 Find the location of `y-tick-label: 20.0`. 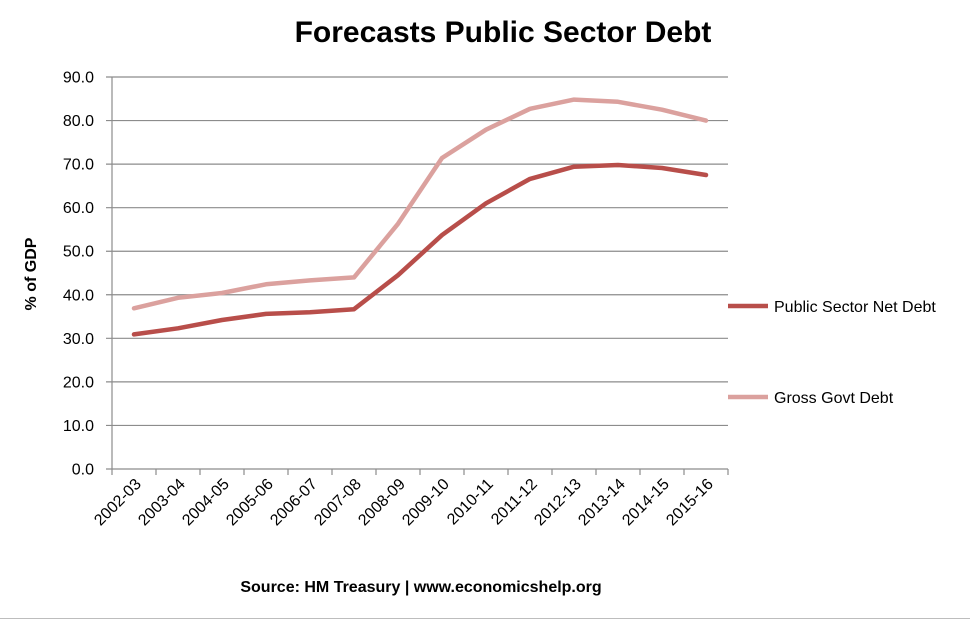

y-tick-label: 20.0 is located at coordinates (78, 382).